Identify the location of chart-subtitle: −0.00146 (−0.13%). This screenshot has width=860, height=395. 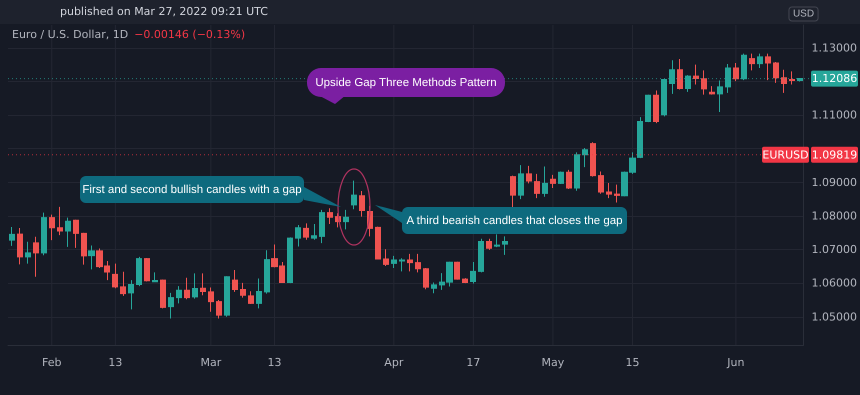
(190, 34).